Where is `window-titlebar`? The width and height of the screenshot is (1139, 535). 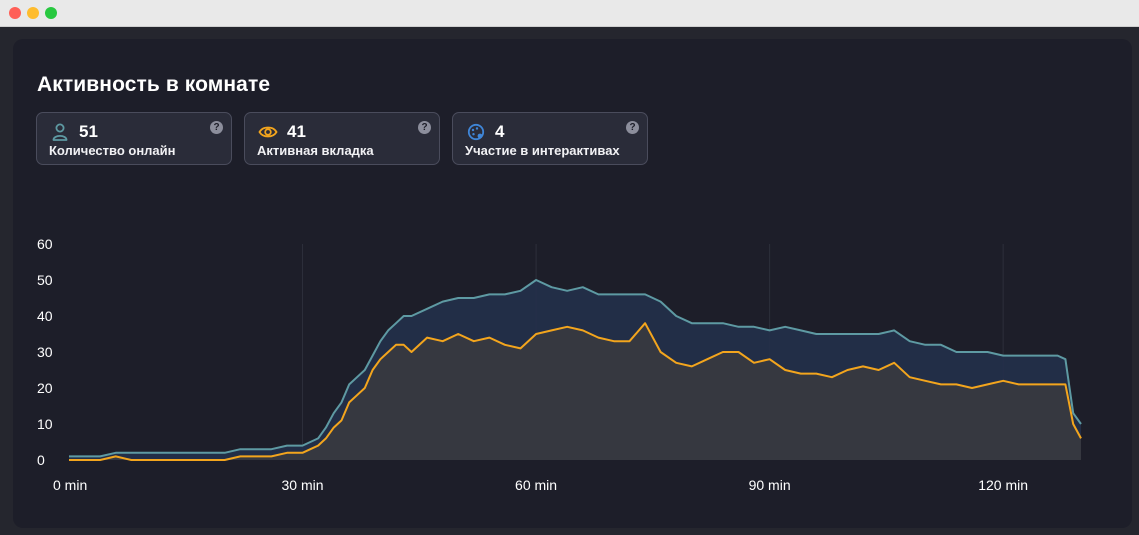
window-titlebar is located at coordinates (569, 13).